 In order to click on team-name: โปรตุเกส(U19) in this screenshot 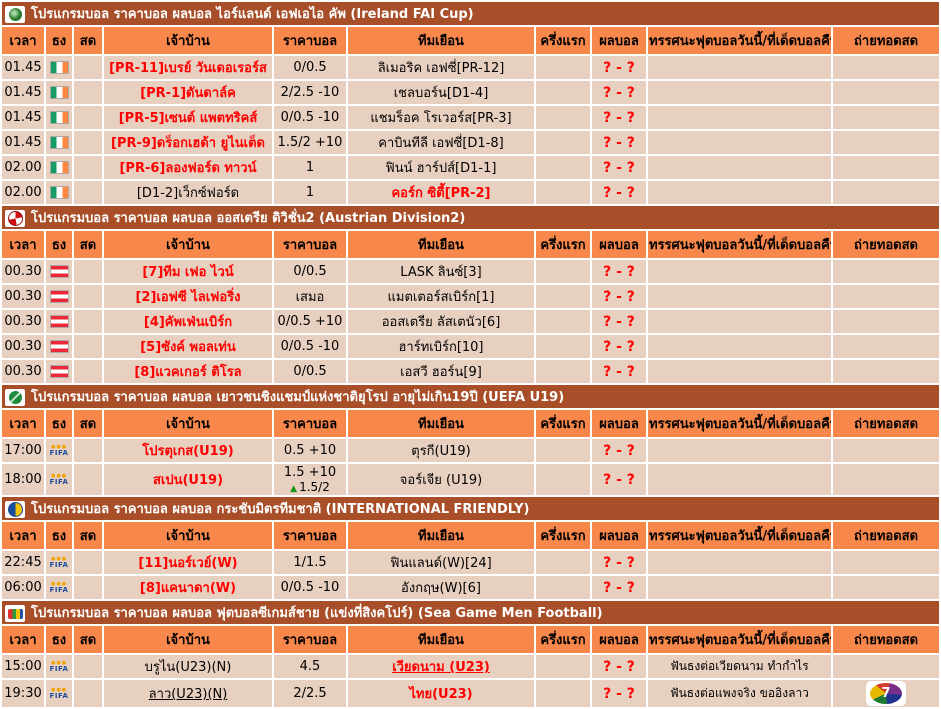, I will do `click(188, 451)`.